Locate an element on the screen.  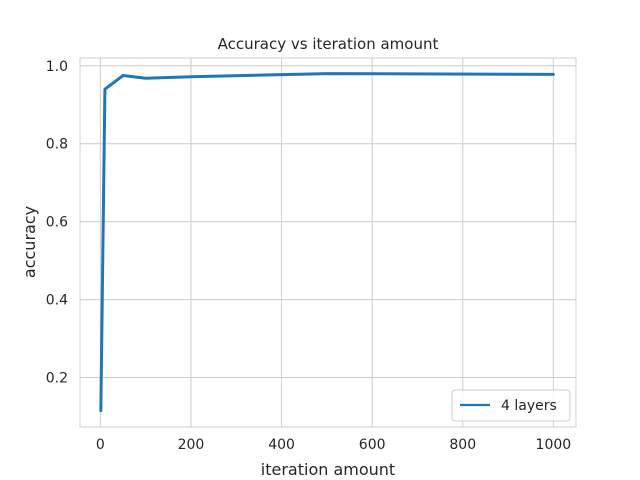
y-tick-label: 0.6 is located at coordinates (57, 223).